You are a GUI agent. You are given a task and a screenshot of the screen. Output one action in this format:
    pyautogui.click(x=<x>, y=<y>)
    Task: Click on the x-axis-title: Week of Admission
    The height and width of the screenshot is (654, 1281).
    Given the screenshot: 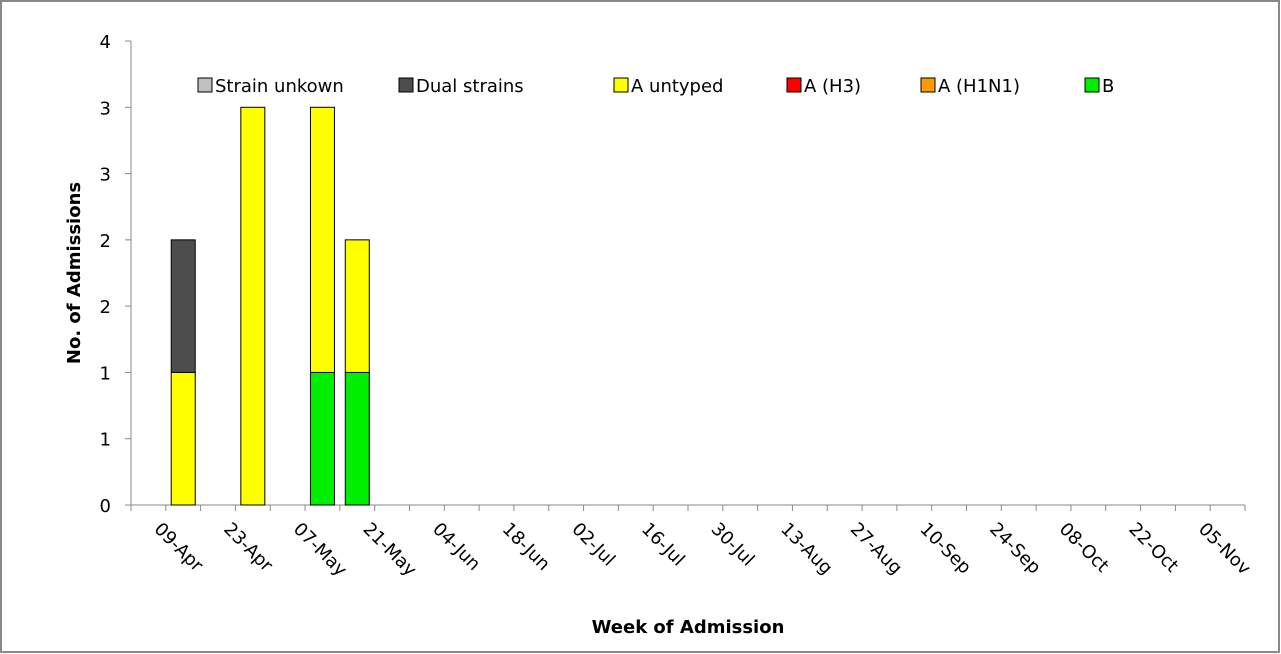 What is the action you would take?
    pyautogui.click(x=688, y=627)
    